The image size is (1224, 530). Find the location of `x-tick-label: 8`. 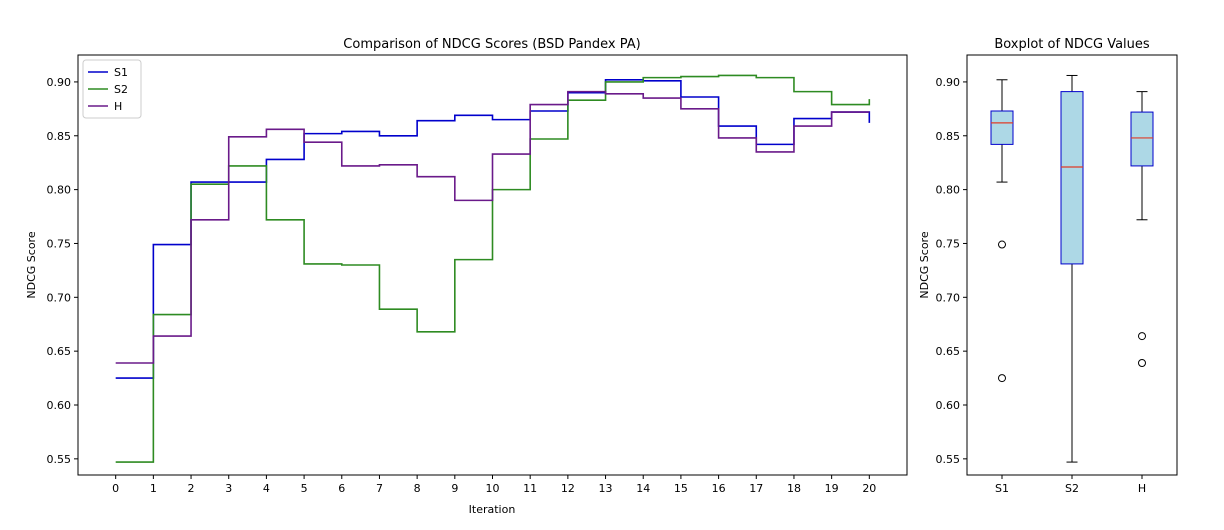

x-tick-label: 8 is located at coordinates (417, 488).